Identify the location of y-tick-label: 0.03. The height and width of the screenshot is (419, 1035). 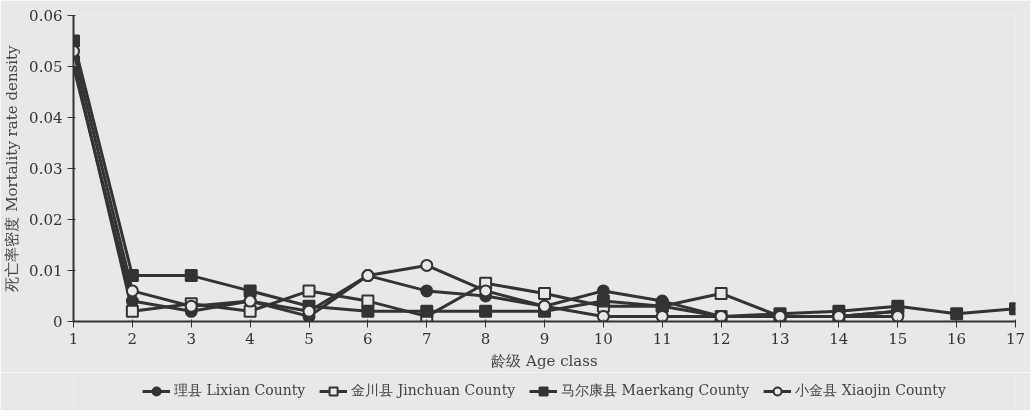
(46, 169).